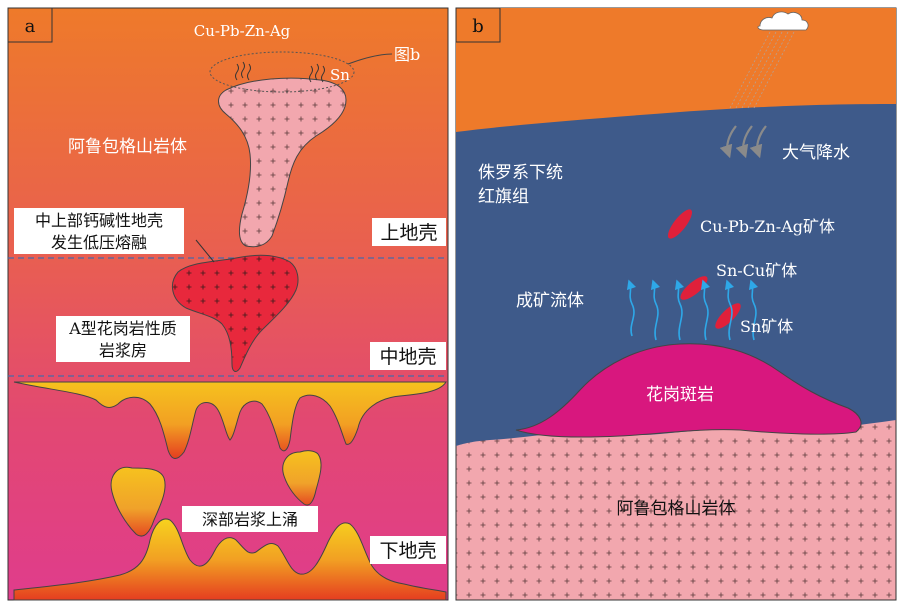 This screenshot has height=610, width=904. Describe the element at coordinates (680, 395) in the screenshot. I see `porphyry-label: 花岗斑岩` at that location.